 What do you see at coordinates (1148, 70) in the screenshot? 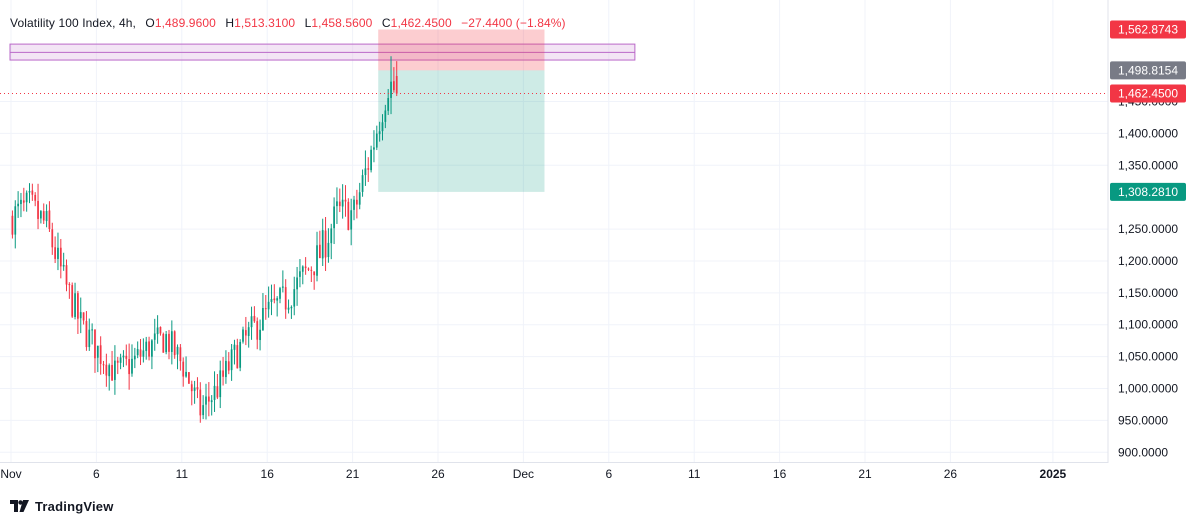
I see `price-label-entry: 1,498.8154` at bounding box center [1148, 70].